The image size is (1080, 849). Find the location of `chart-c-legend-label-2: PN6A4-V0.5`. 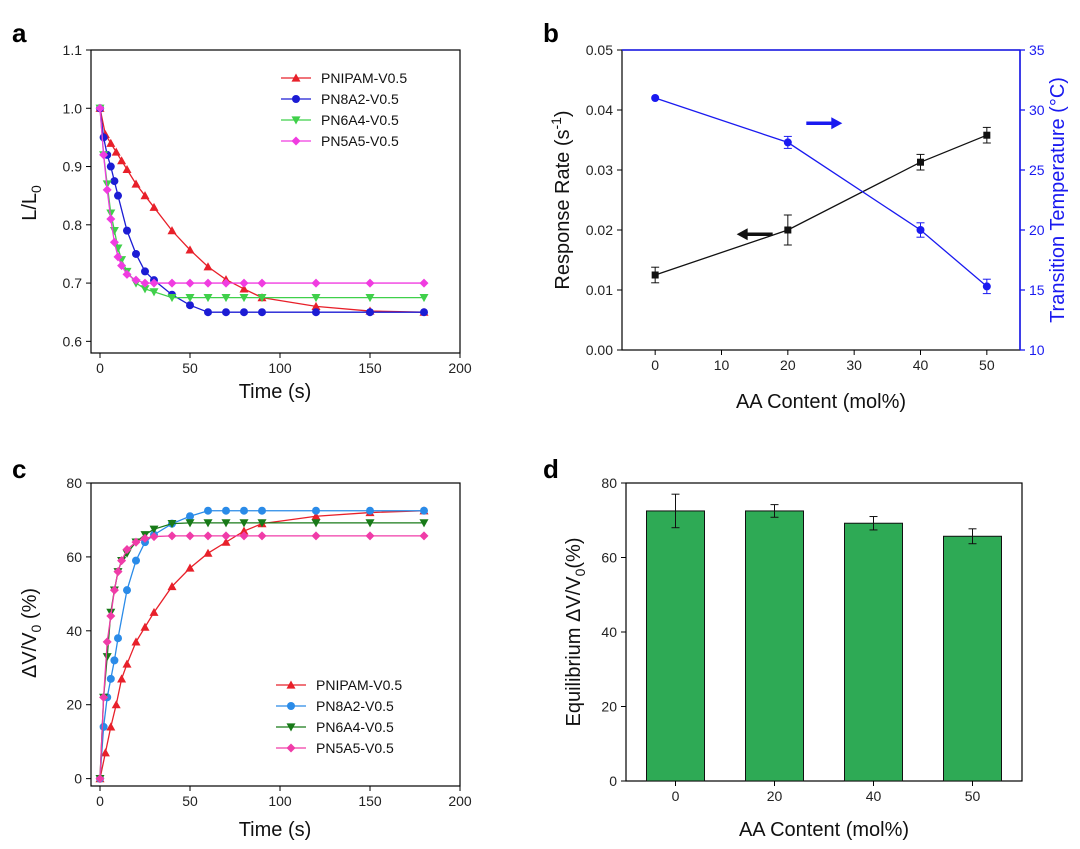

chart-c-legend-label-2: PN6A4-V0.5 is located at coordinates (355, 727).